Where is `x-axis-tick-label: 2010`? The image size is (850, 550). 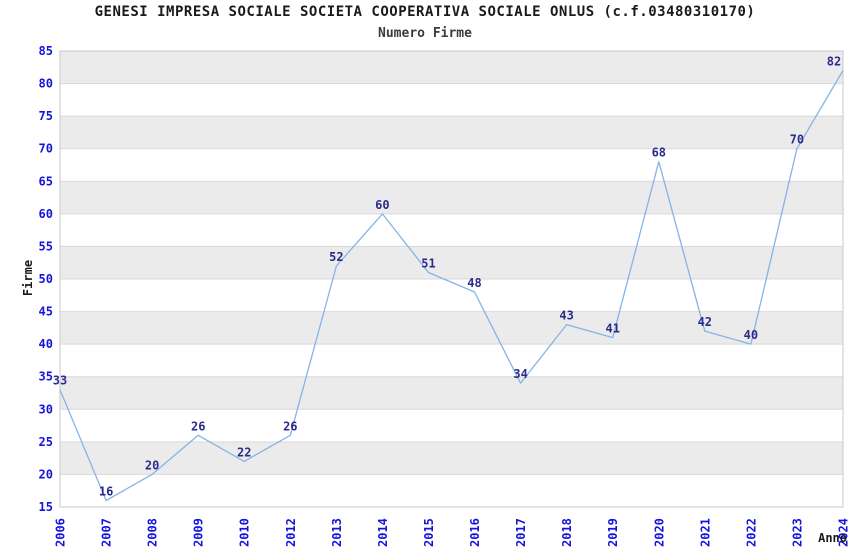 x-axis-tick-label: 2010 is located at coordinates (245, 532).